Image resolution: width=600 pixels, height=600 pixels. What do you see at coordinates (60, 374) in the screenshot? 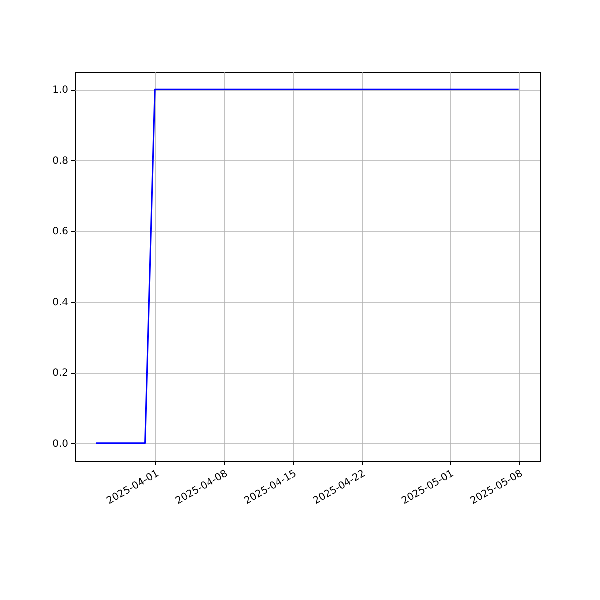
I see `y-tick-label: 0.2` at bounding box center [60, 374].